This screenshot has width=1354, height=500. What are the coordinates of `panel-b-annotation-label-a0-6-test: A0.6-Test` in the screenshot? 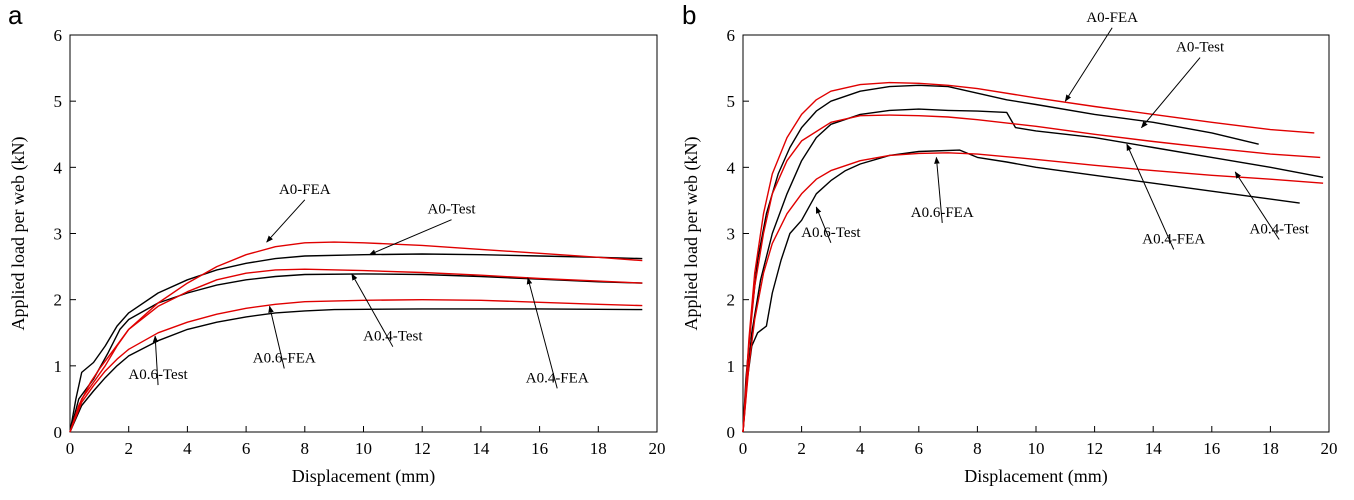 It's located at (831, 233).